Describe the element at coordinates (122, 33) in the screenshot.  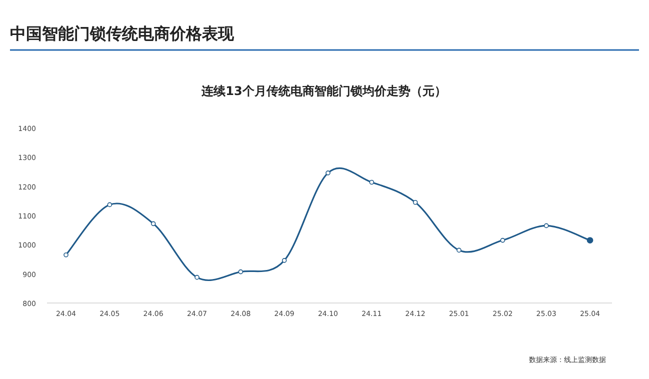
I see `chart-title: 中国智能门锁传统电商价格表现` at that location.